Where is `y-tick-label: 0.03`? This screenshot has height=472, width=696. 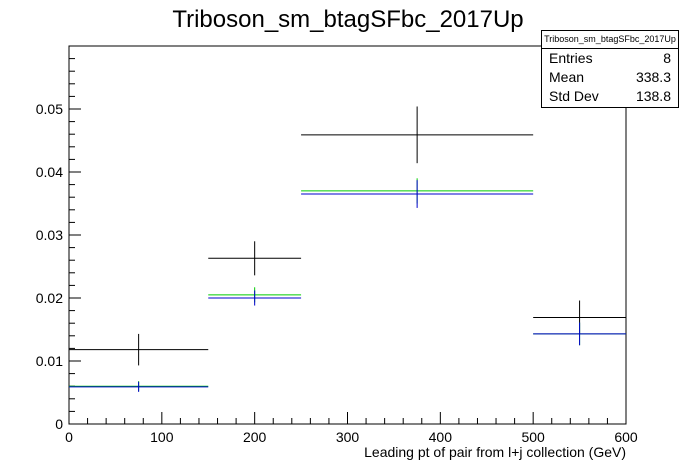
y-tick-label: 0.03 is located at coordinates (49, 235).